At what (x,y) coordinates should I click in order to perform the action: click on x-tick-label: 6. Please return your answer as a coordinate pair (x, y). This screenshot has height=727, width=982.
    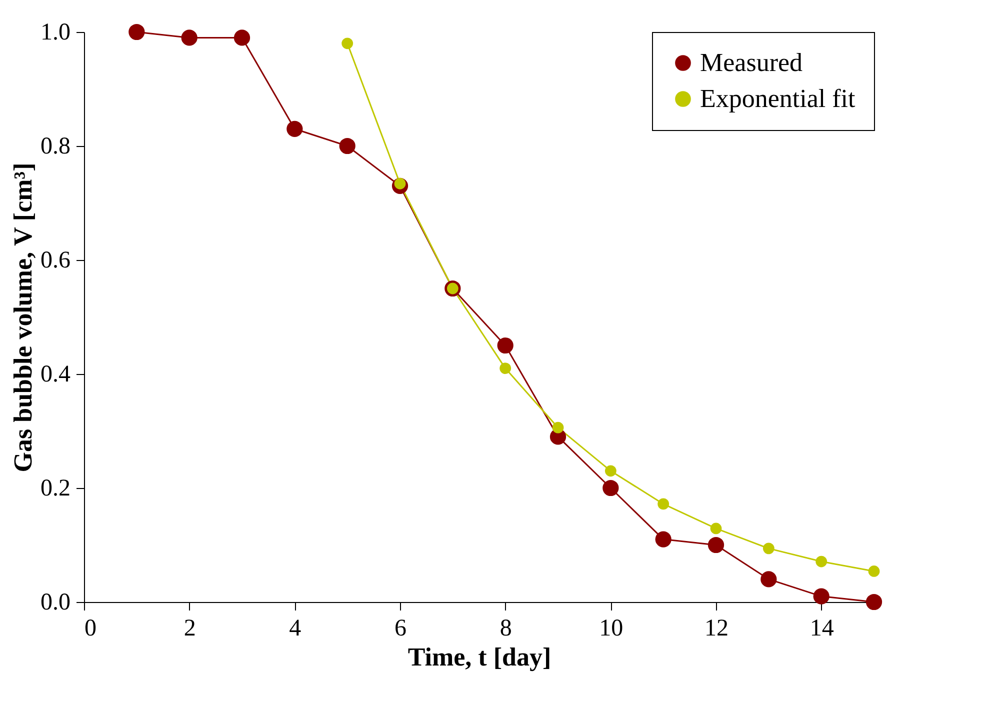
    Looking at the image, I should click on (400, 629).